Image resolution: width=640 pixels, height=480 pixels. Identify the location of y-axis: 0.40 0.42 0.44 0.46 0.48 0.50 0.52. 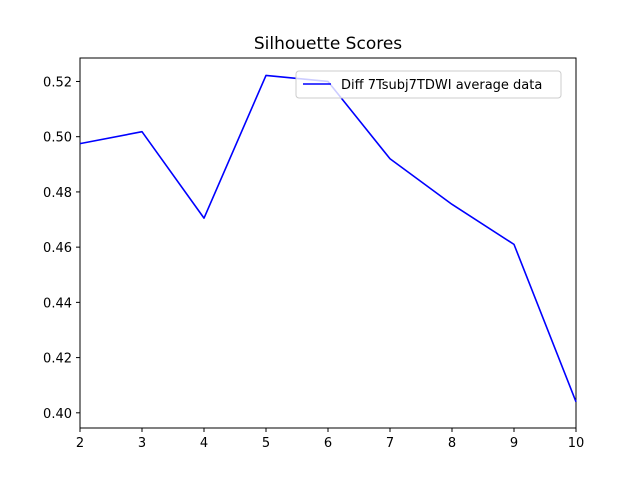
(61, 248).